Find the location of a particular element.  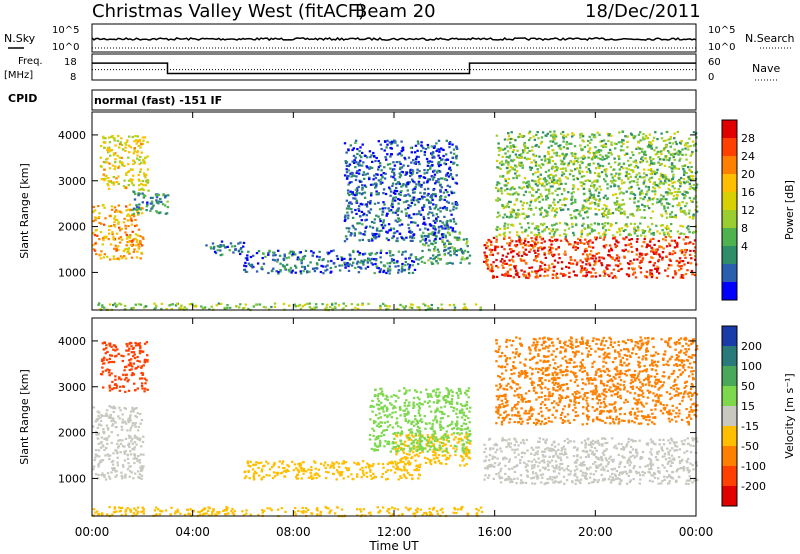

velocity-colorbar-tick: 50 is located at coordinates (748, 386).